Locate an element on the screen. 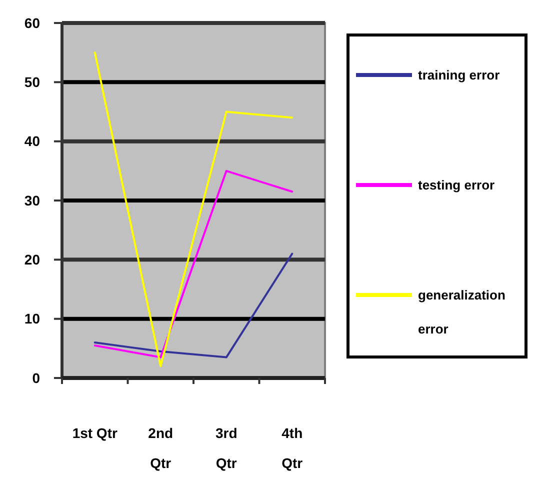  x-tick-label: 1st Qtr is located at coordinates (95, 433).